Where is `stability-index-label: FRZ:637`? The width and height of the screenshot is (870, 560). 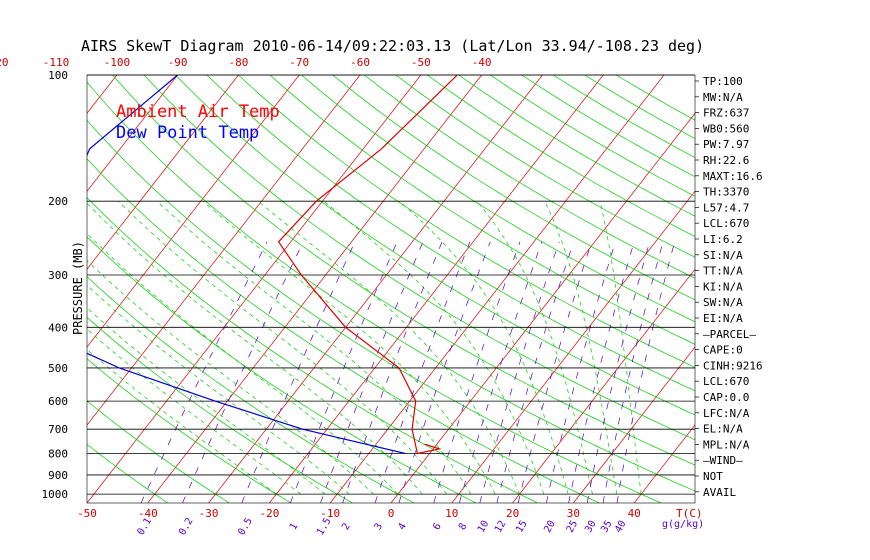
stability-index-label: FRZ:637 is located at coordinates (726, 113).